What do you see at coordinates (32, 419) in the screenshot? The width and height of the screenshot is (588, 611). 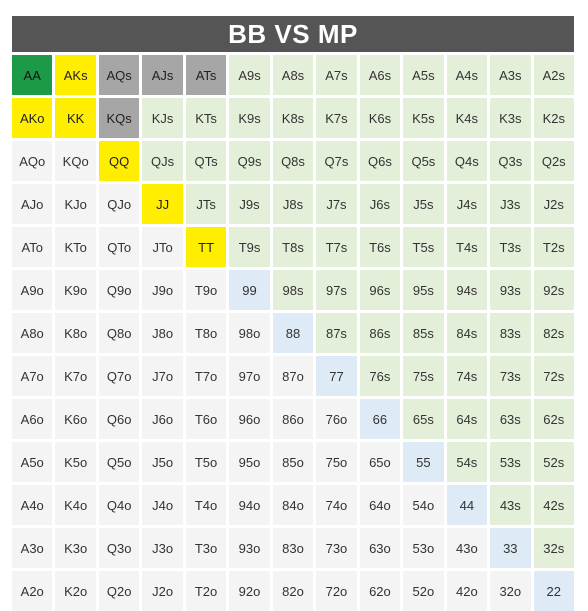 I see `hand-cell-a6o: A6o` at bounding box center [32, 419].